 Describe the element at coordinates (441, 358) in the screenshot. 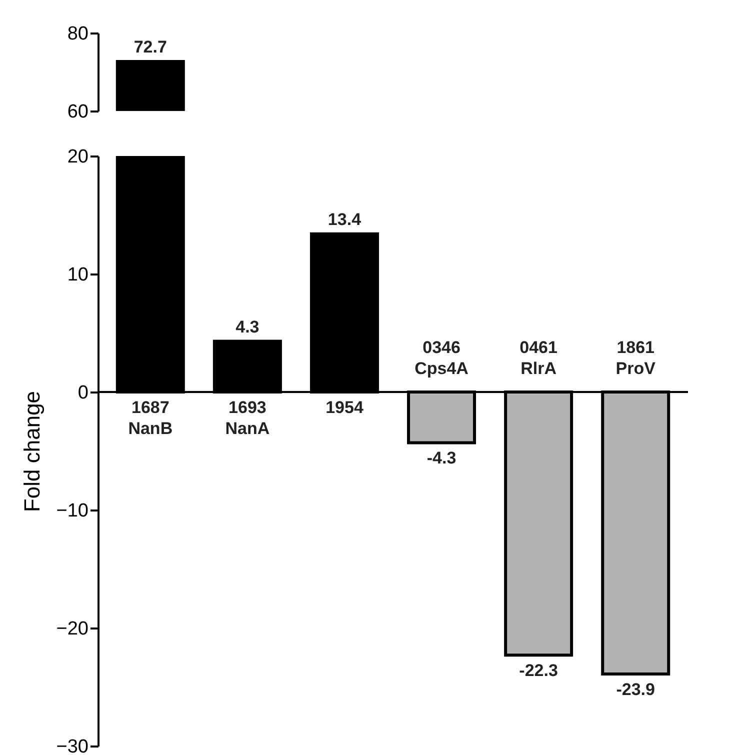

I see `x-tick-label: 0346 Cps4A` at that location.